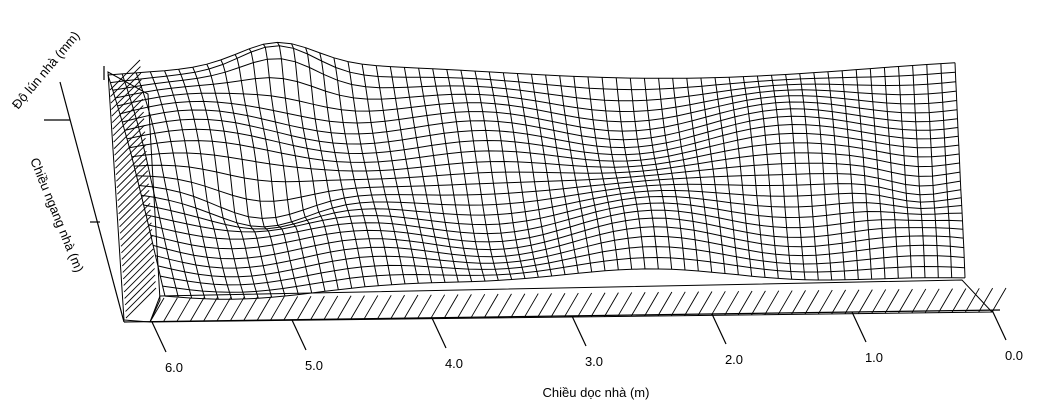 The image size is (1037, 407). I want to click on x-axis-line, so click(562, 316).